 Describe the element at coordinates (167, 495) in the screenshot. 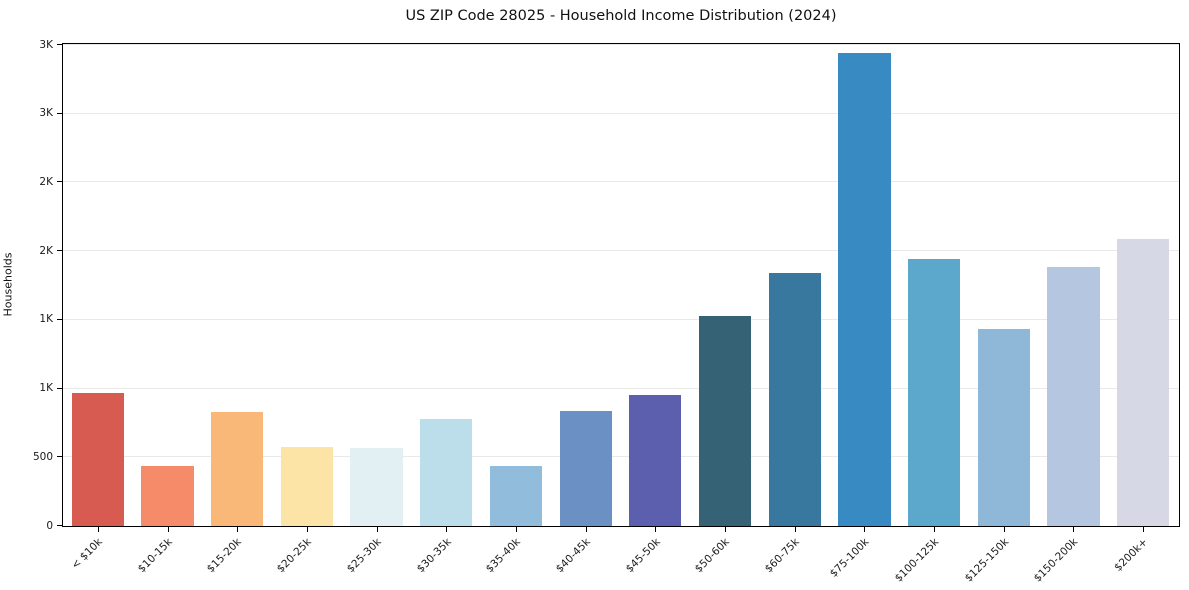

I see `bar-$10-15k` at that location.